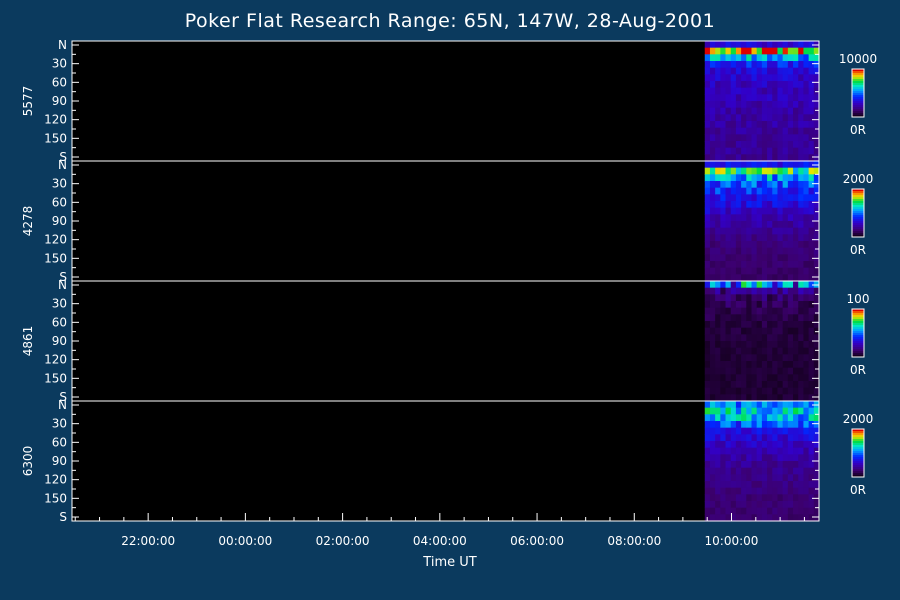  I want to click on colorbar-5577-max-label: 10000, so click(858, 59).